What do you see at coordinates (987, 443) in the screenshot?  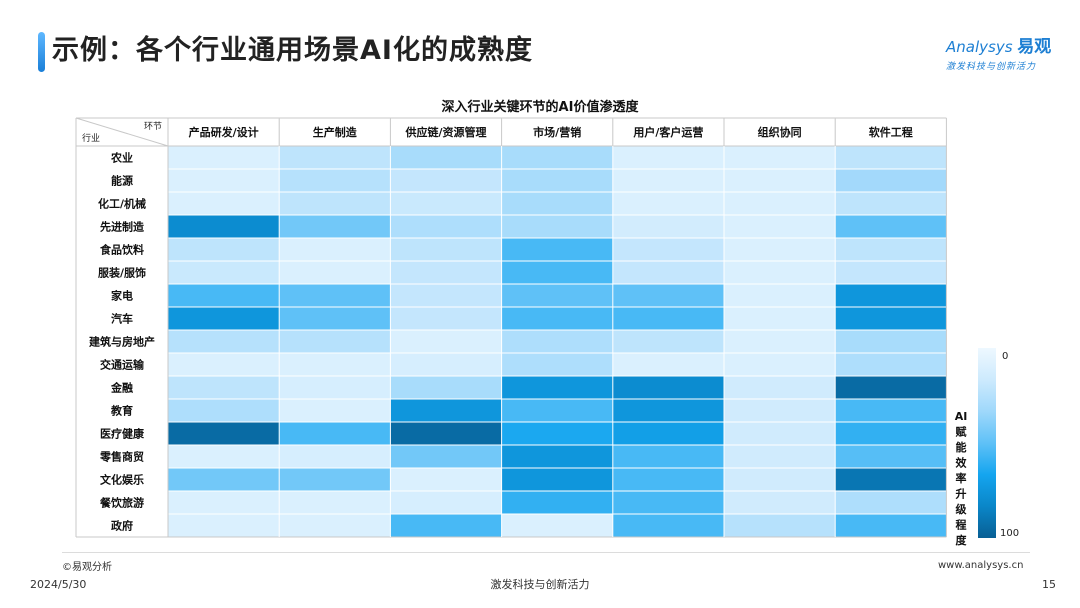 I see `colorbar` at bounding box center [987, 443].